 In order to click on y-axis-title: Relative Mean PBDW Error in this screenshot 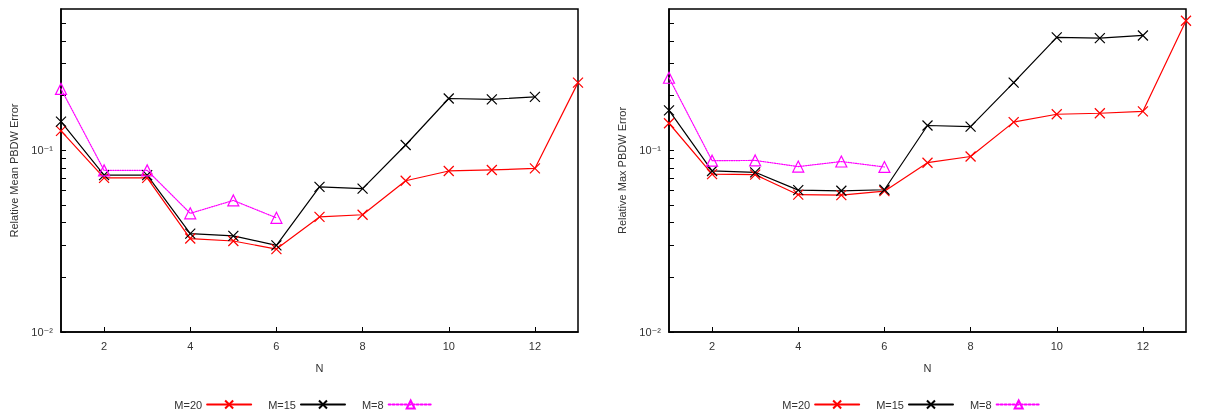, I will do `click(13, 170)`.